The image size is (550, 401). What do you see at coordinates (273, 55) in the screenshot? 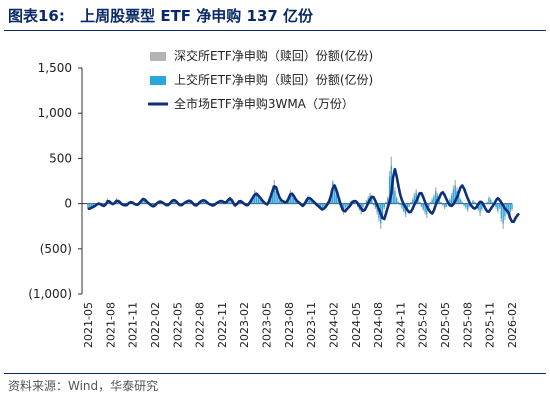
I see `legend-label: 深交所ETF净申购（赎回）份额(亿份)` at bounding box center [273, 55].